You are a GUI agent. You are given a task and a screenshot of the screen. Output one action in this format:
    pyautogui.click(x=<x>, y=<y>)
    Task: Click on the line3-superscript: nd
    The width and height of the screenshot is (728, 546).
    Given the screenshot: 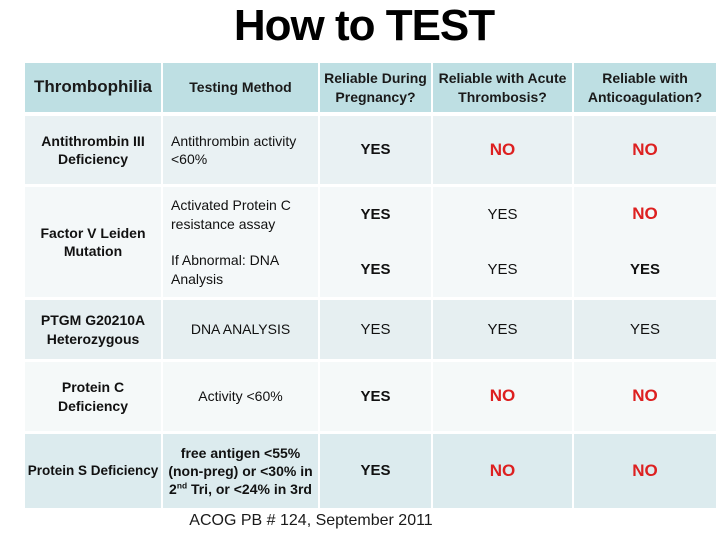 What is the action you would take?
    pyautogui.click(x=182, y=485)
    